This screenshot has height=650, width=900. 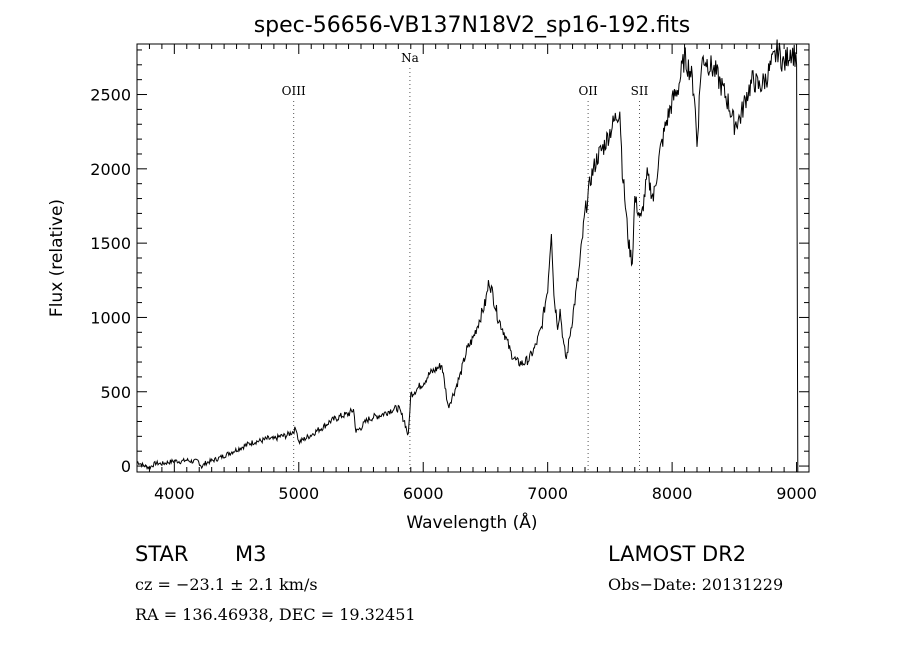 I want to click on object-class: STAR, so click(x=162, y=554).